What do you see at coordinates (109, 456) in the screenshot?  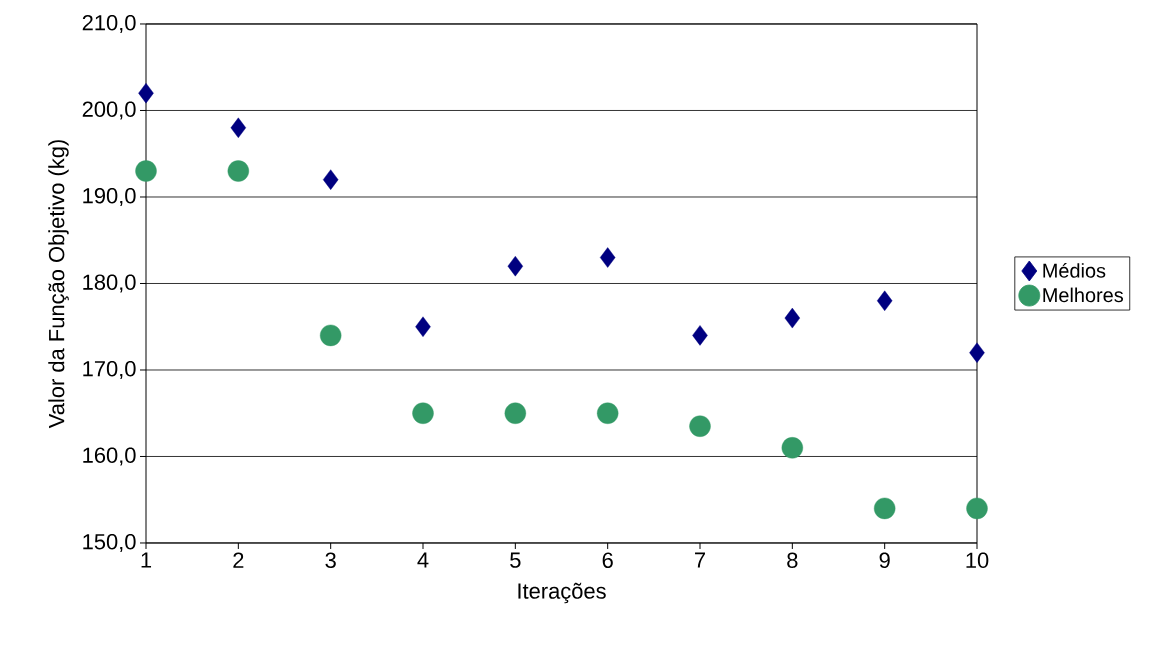 I see `y-tick-label: 160,0` at bounding box center [109, 456].